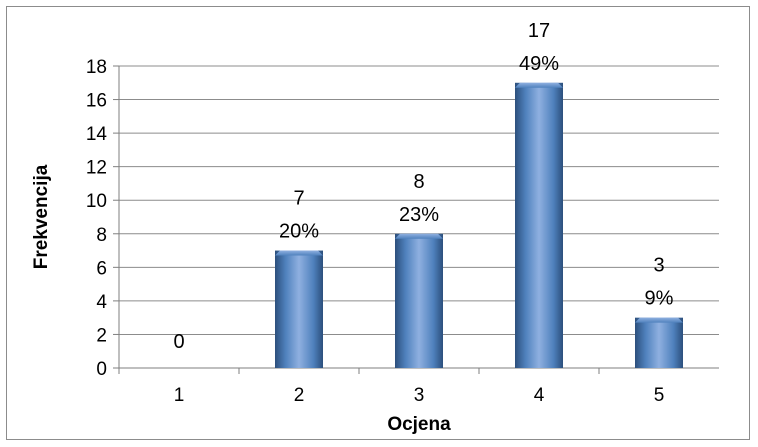 The height and width of the screenshot is (447, 758). Describe the element at coordinates (299, 395) in the screenshot. I see `x-tick-label: 2` at that location.